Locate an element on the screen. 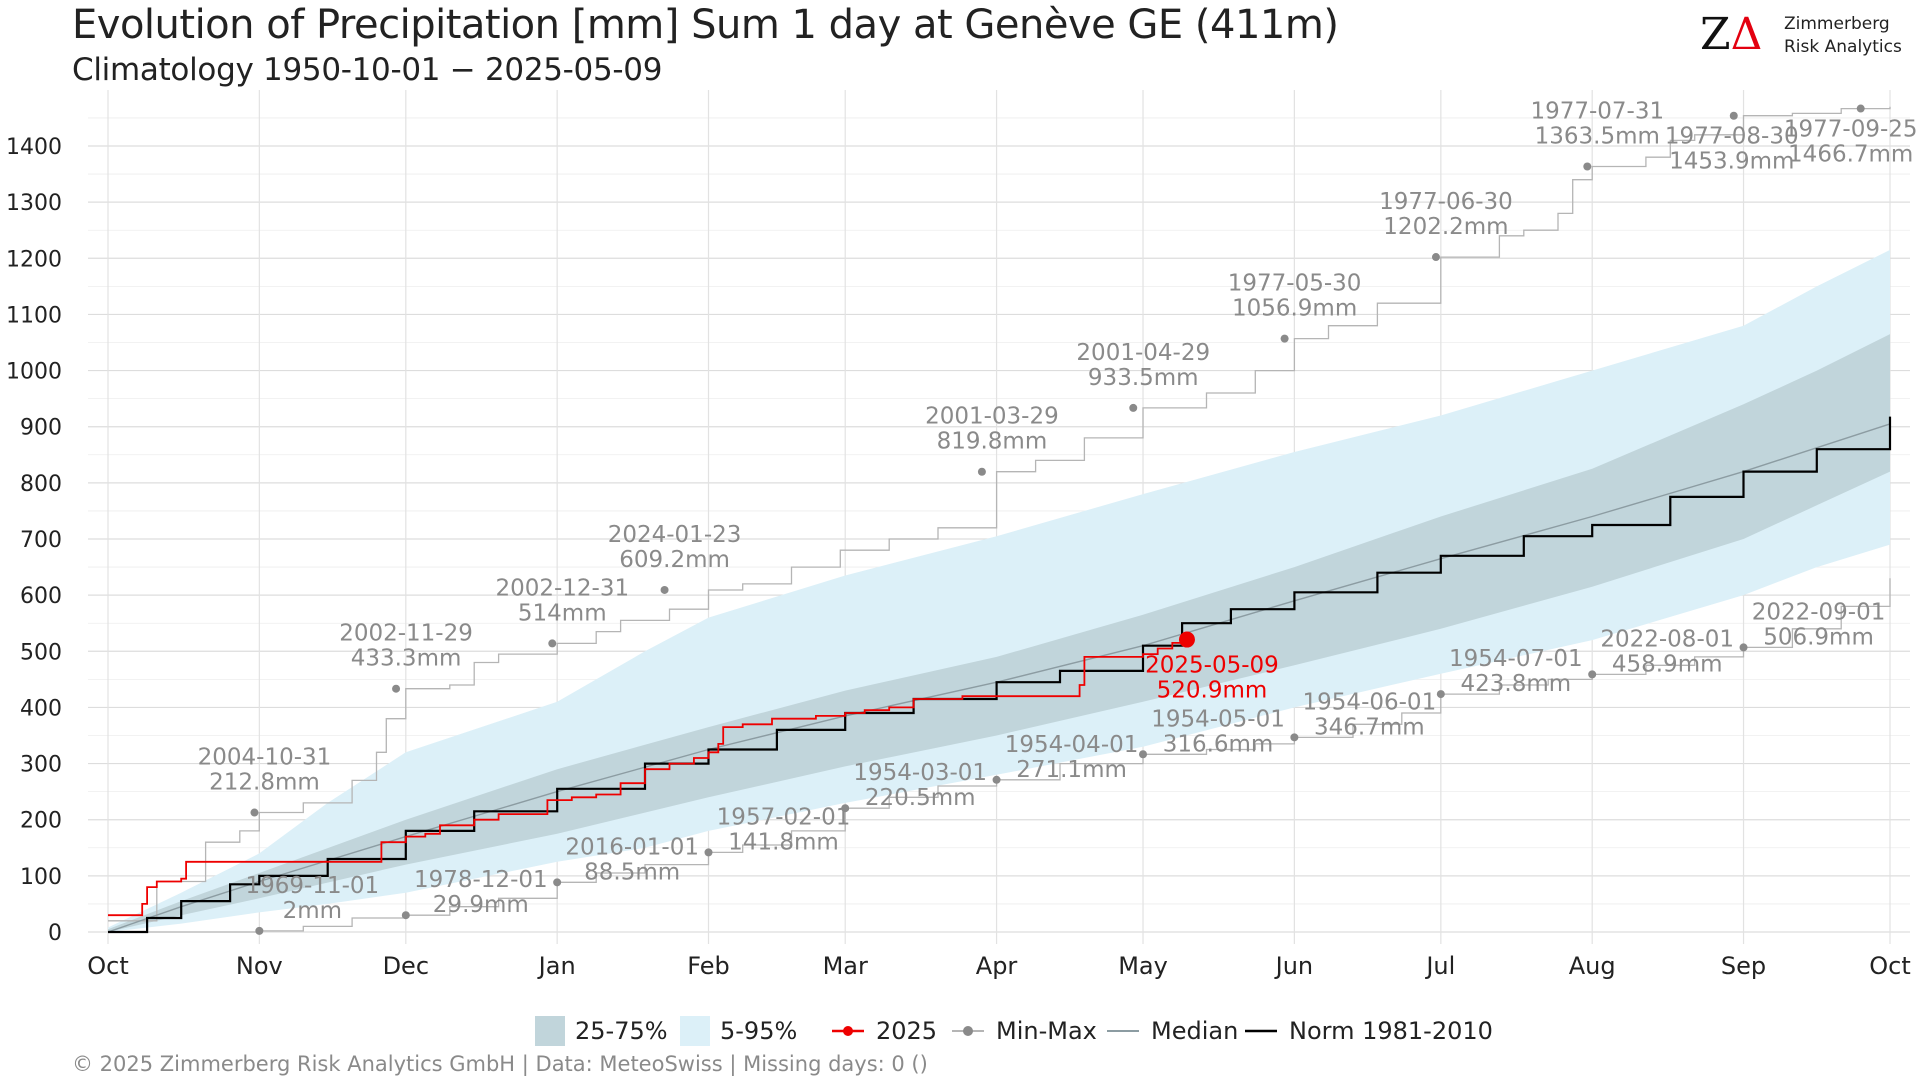  x-tick-label: Mar is located at coordinates (845, 966).